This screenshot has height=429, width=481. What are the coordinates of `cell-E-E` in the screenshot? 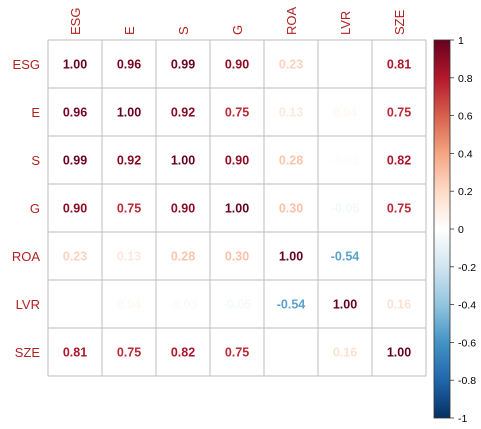 It's located at (129, 112).